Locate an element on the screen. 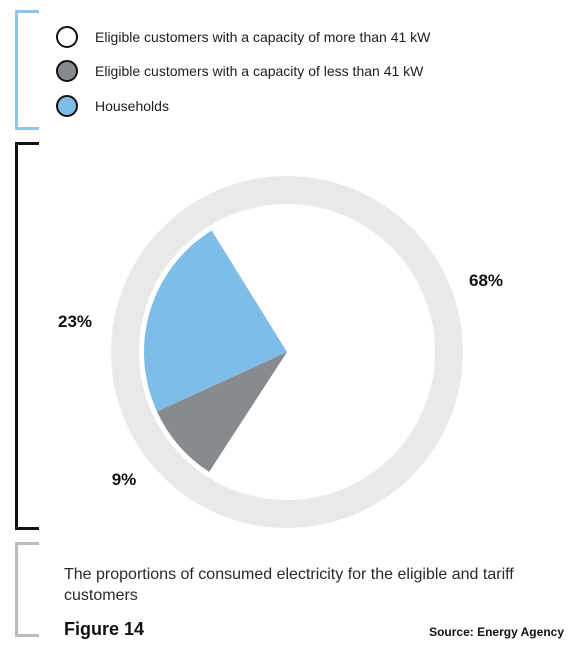  pie-data-label: 68% is located at coordinates (486, 280).